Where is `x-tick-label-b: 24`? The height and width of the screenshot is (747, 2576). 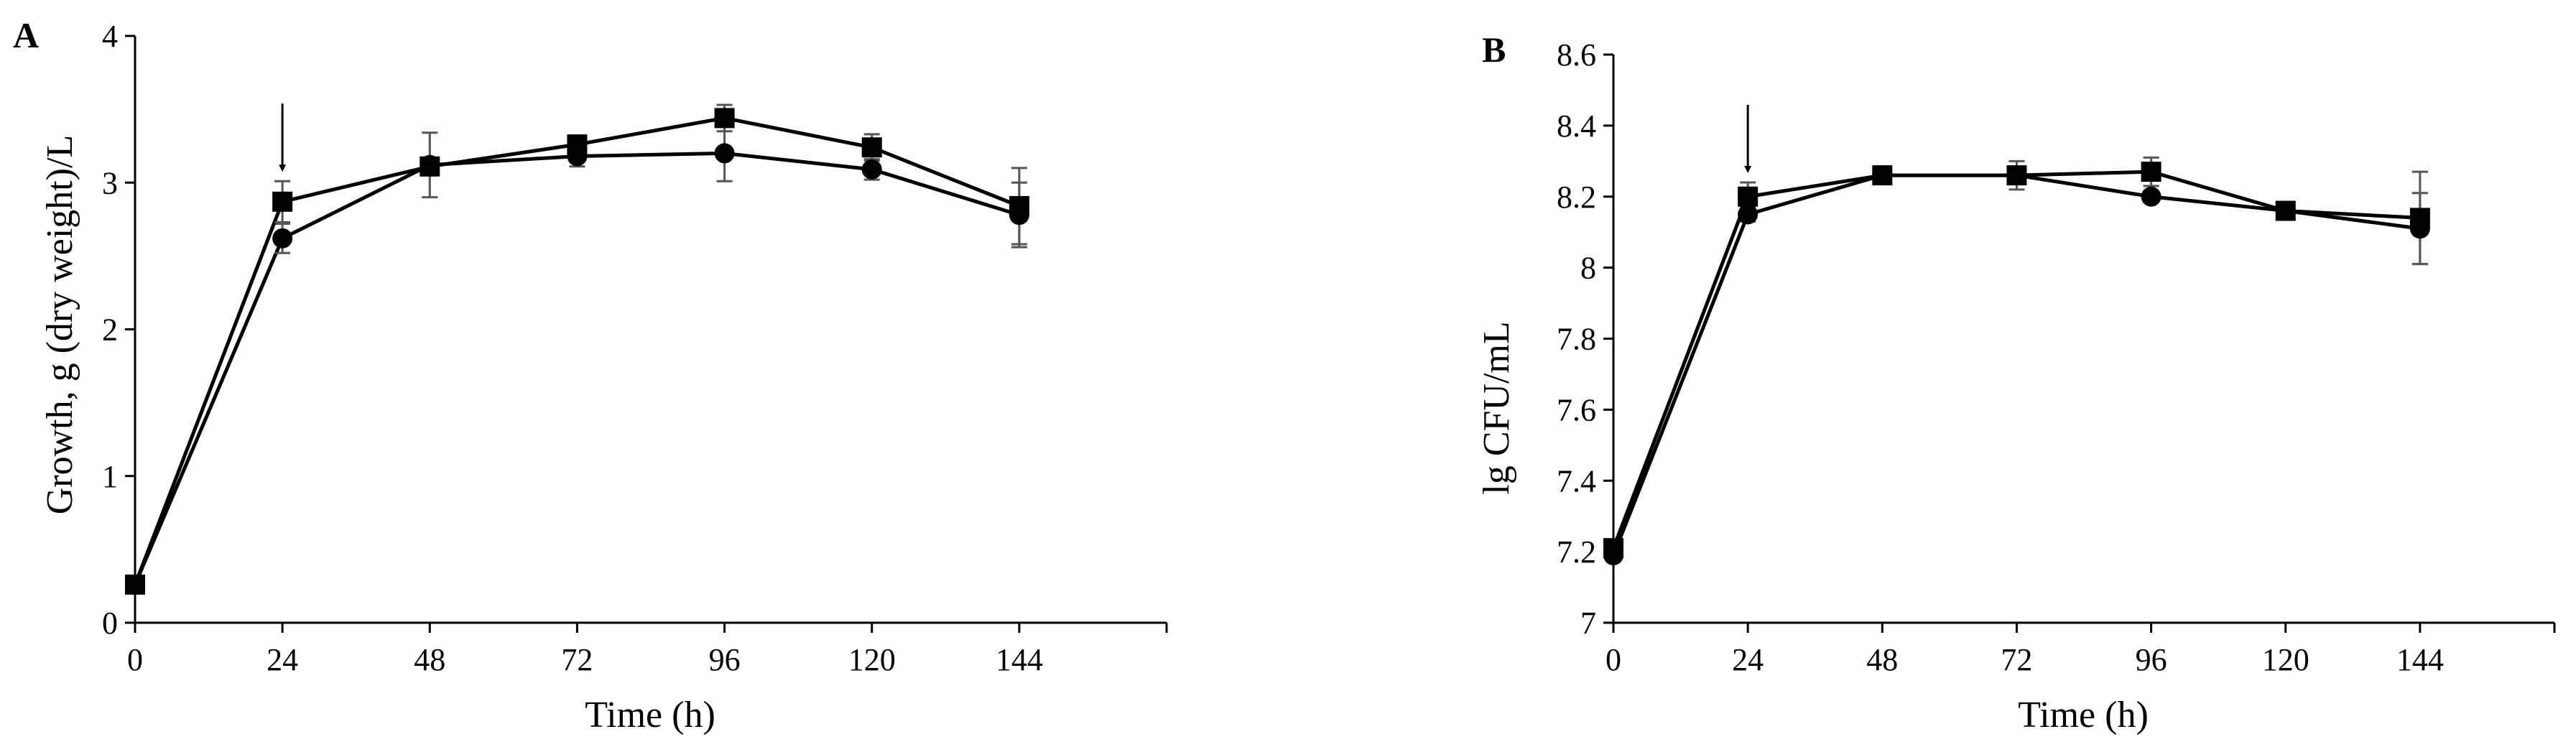
x-tick-label-b: 24 is located at coordinates (1748, 659).